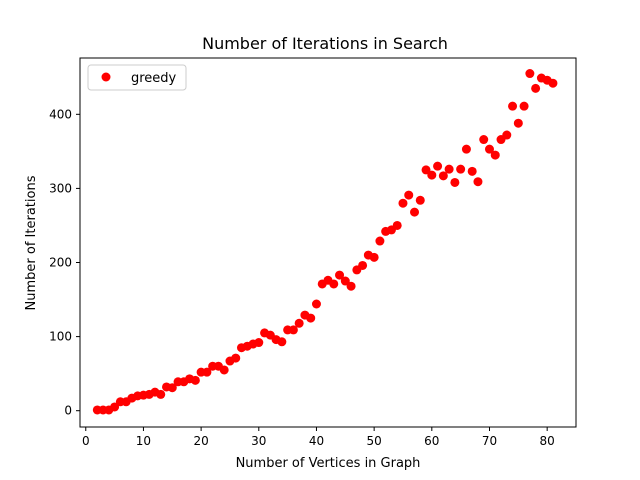 The image size is (640, 480). I want to click on x-tick-label: 70, so click(489, 441).